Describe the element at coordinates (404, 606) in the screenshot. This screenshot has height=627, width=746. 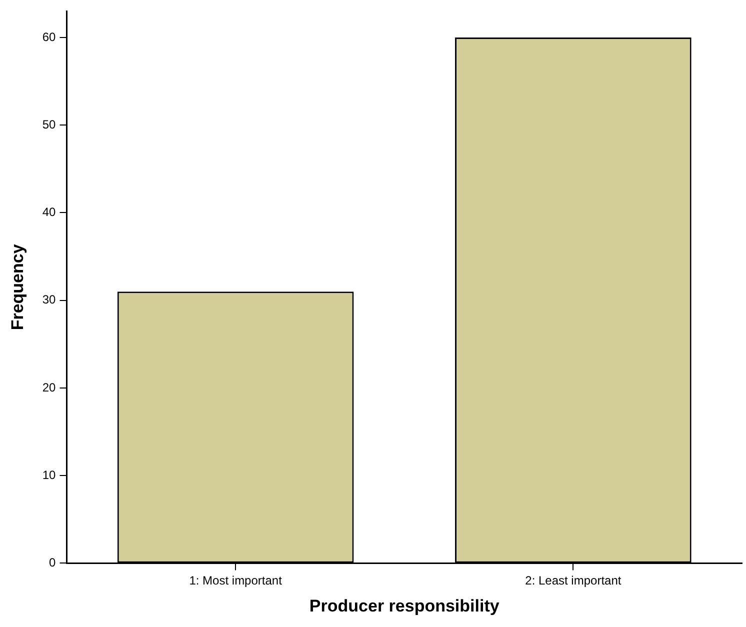
I see `x-axis-title: Producer responsibility` at that location.